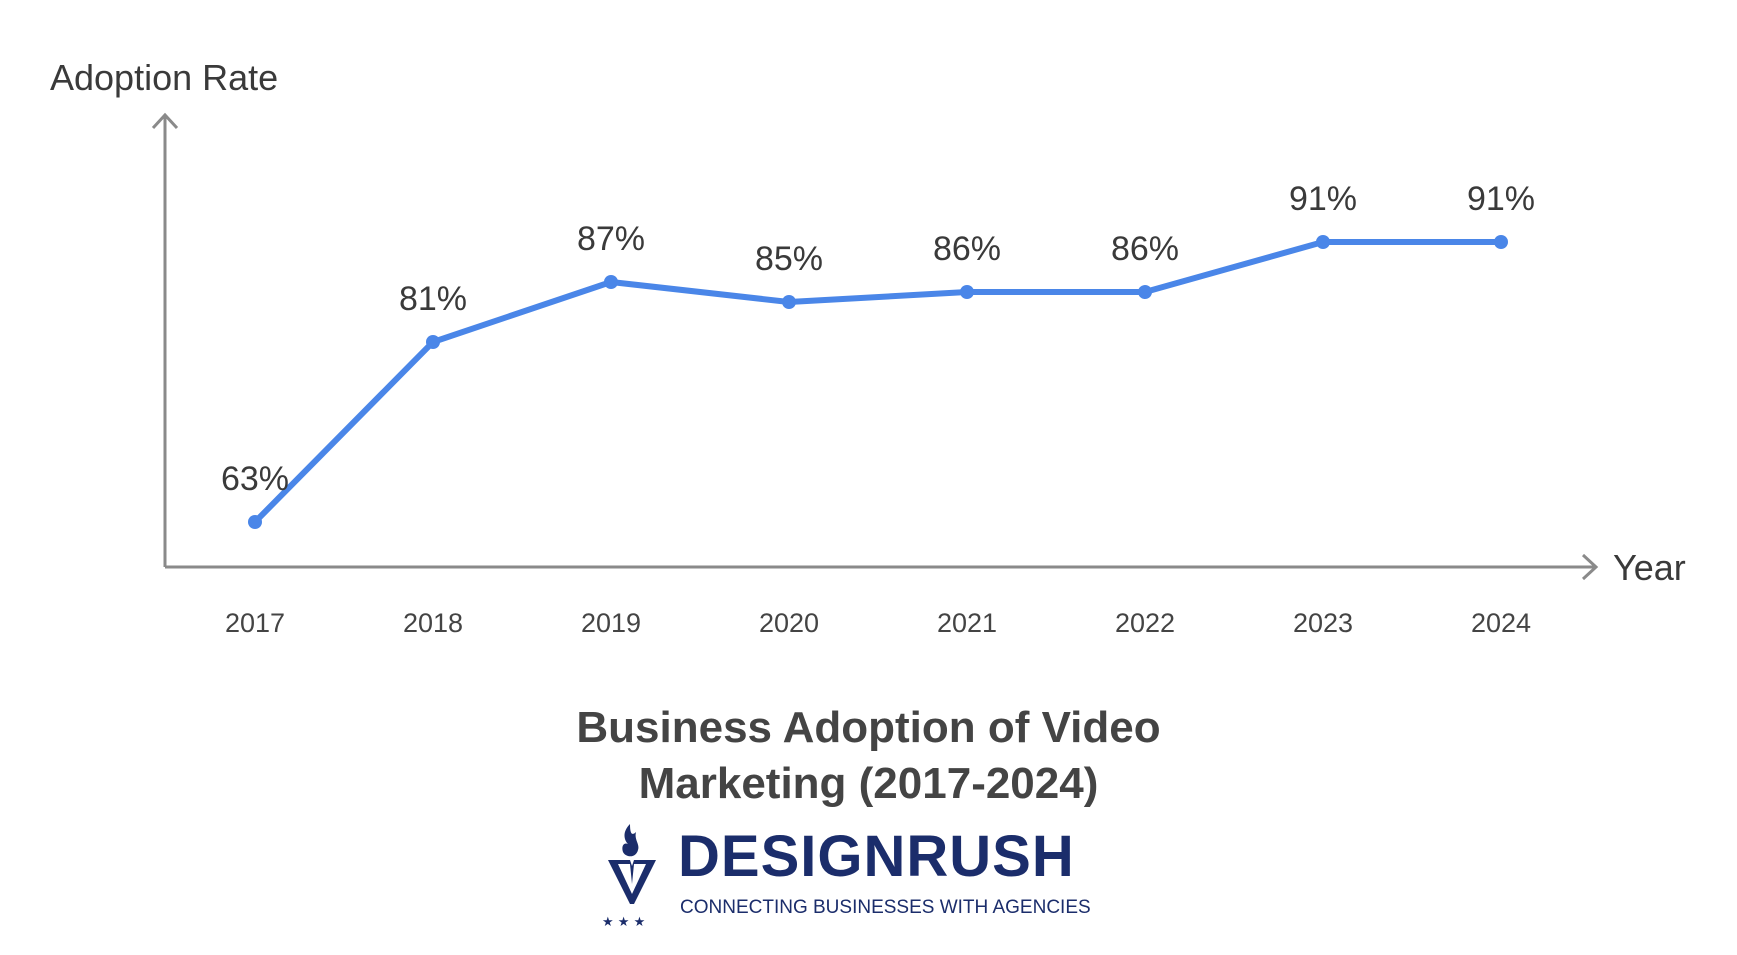 The height and width of the screenshot is (955, 1737). I want to click on data-label-2019: 87%, so click(611, 239).